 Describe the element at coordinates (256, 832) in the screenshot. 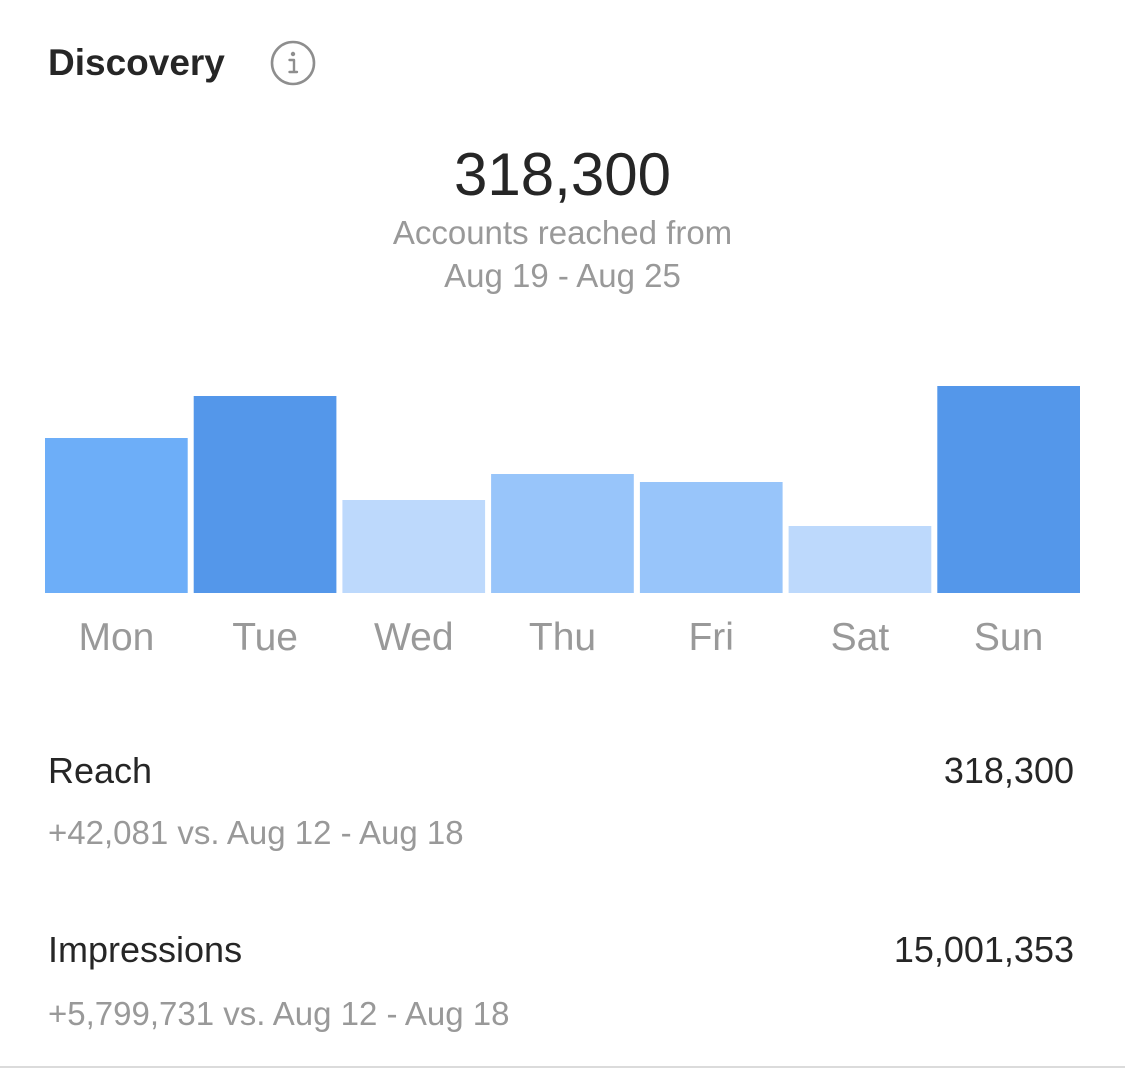

I see `reach-delta: +42,081 vs. Aug 12 - Aug 18` at that location.